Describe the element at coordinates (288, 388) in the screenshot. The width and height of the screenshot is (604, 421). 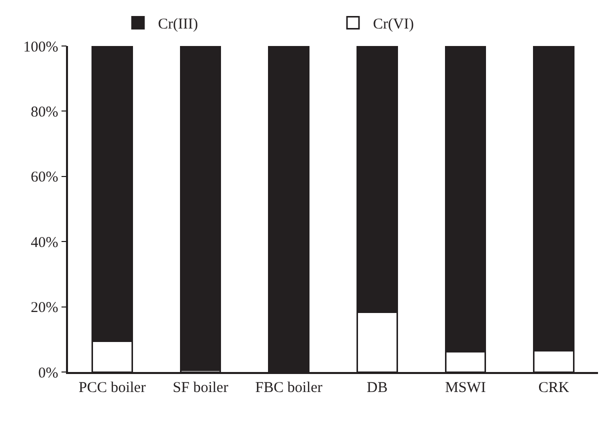
I see `x-tick-label: FBC boiler` at that location.